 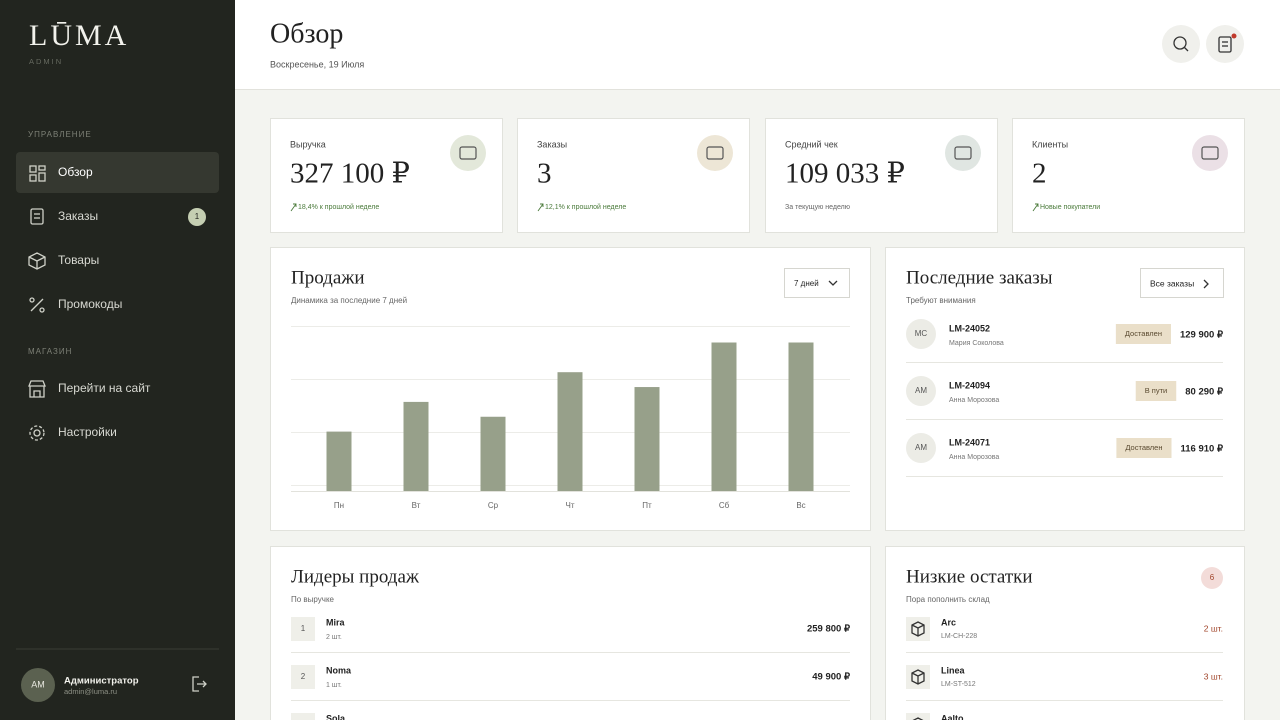 I want to click on user-avatar, so click(x=38, y=685).